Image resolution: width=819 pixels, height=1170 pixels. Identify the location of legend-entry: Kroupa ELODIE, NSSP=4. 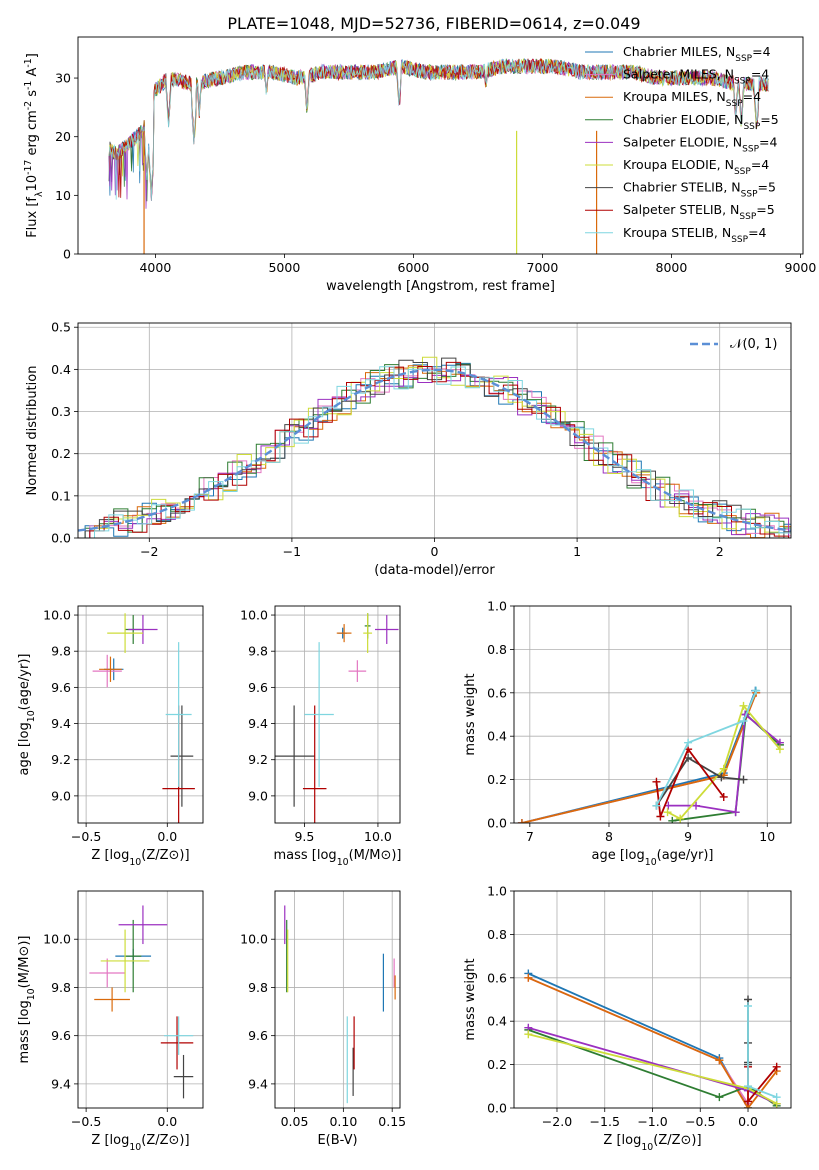
(696, 167).